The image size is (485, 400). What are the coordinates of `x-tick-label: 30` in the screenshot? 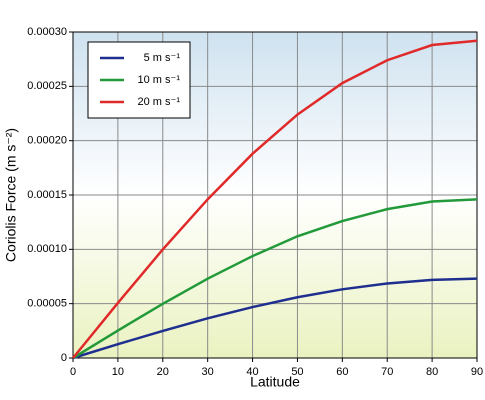 It's located at (208, 372).